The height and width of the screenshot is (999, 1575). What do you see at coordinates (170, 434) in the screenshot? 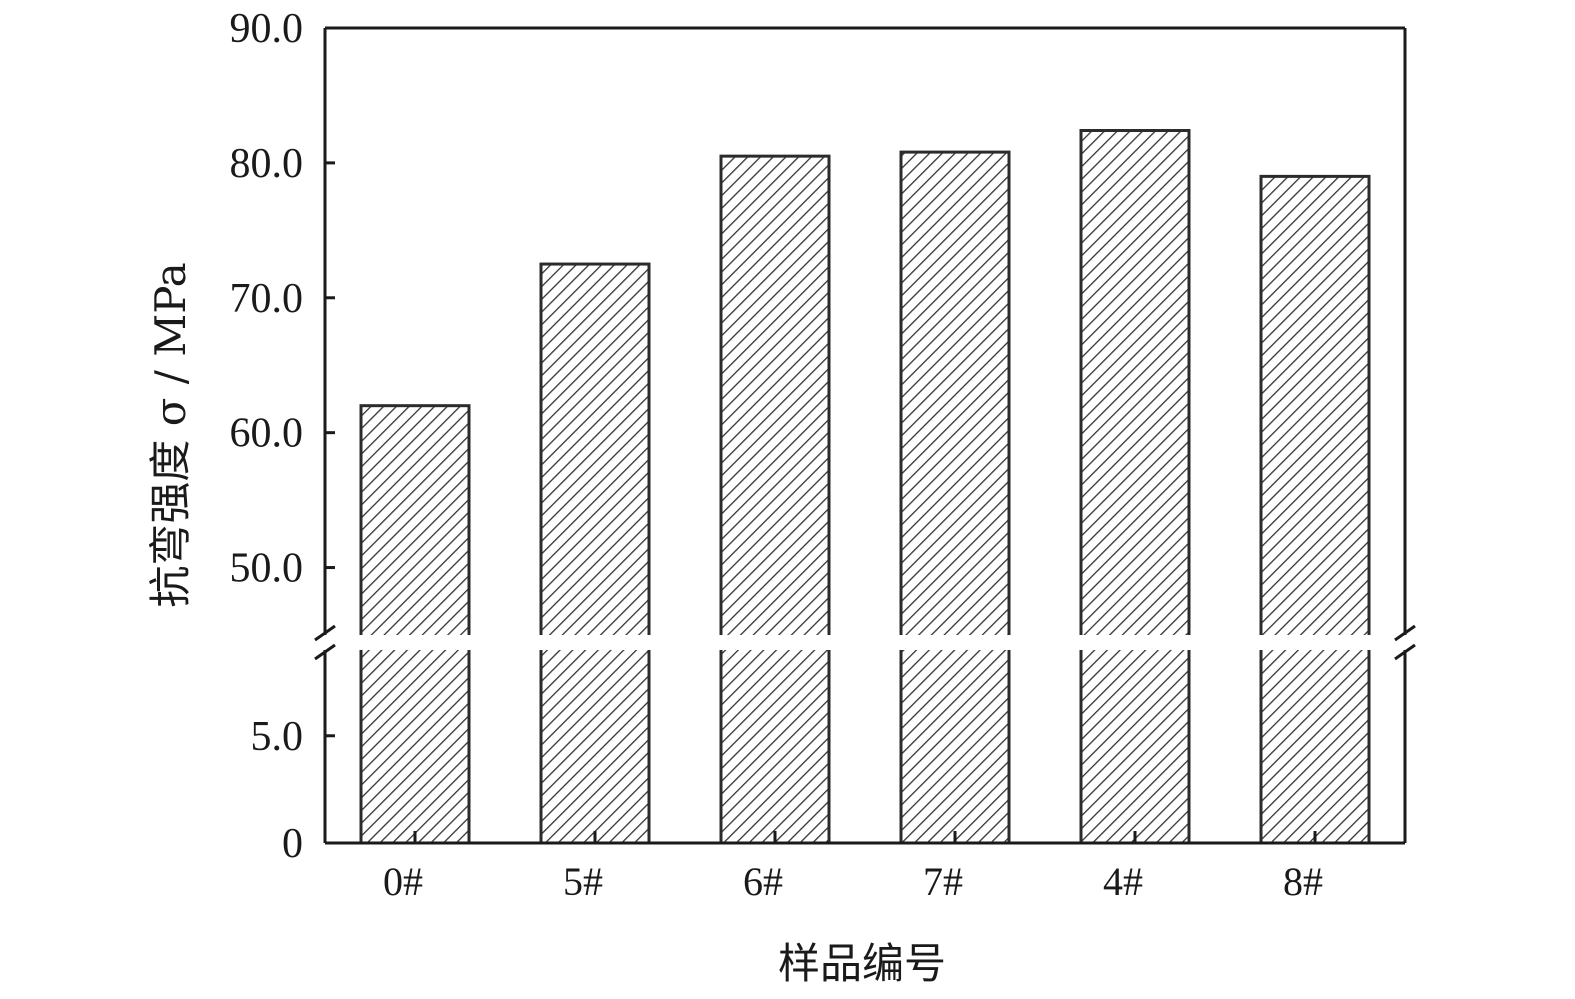
I see `y-axis-title: 抗弯强度 σ / MPa` at bounding box center [170, 434].